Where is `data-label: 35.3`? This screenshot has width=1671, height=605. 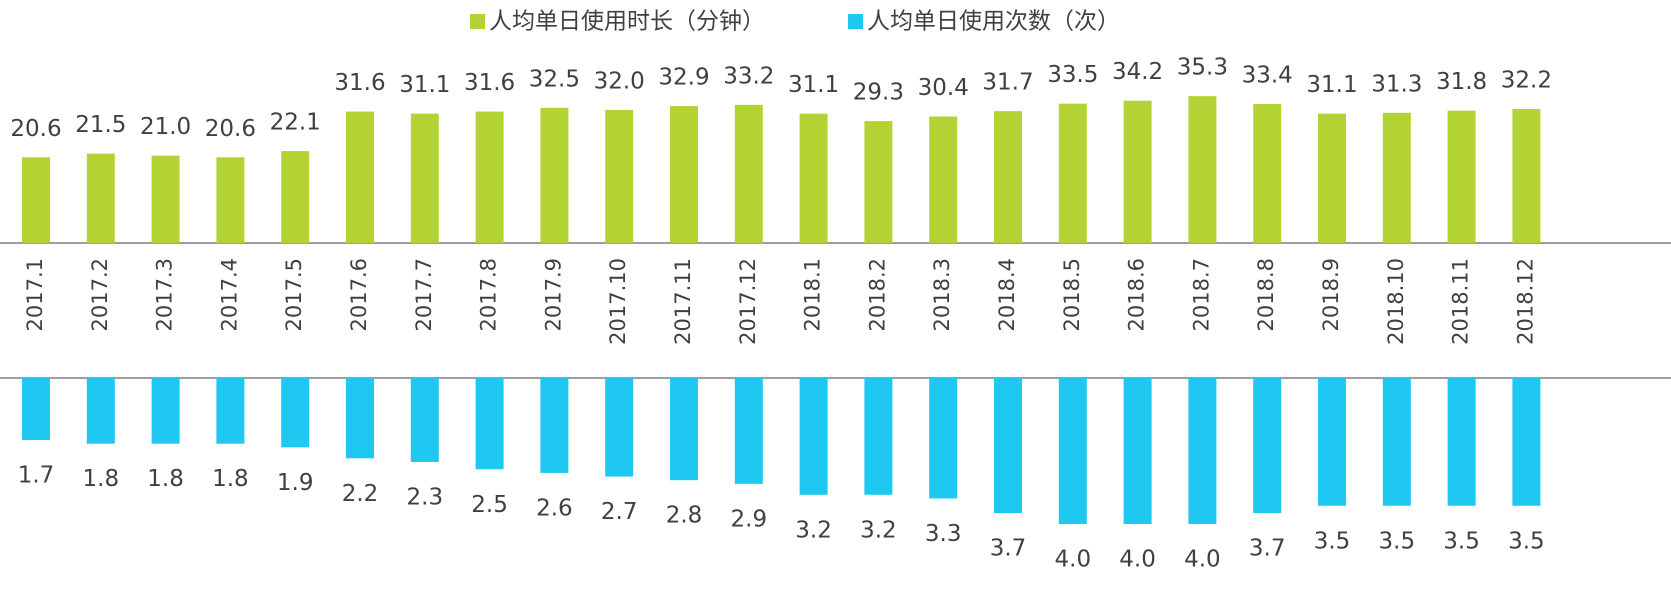
data-label: 35.3 is located at coordinates (1202, 68).